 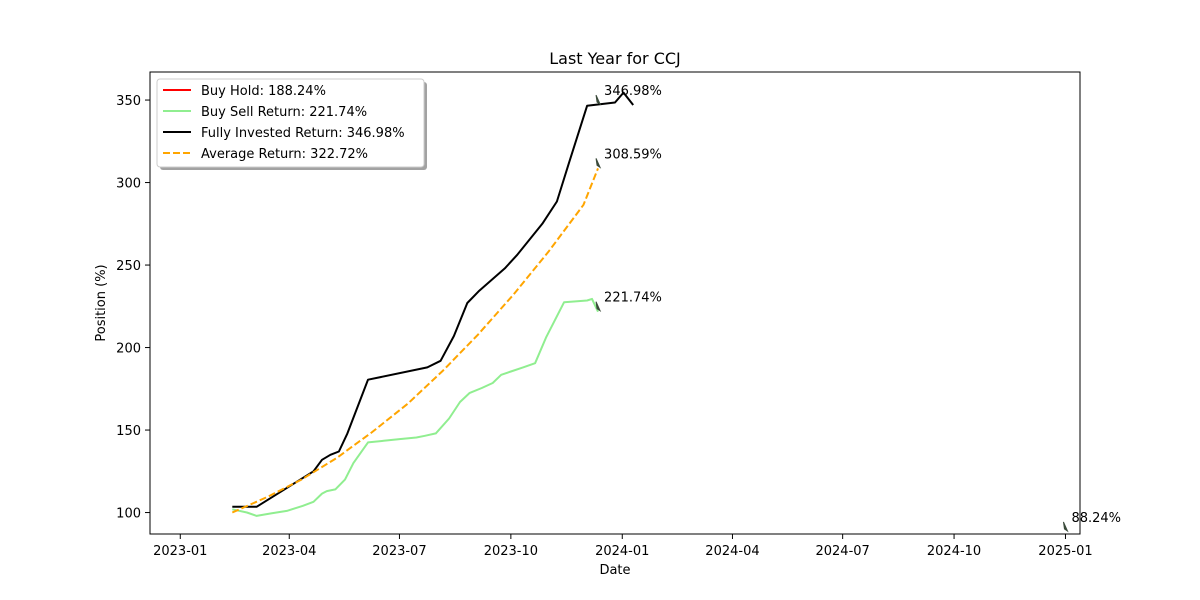 What do you see at coordinates (399, 551) in the screenshot?
I see `x-tick-label: 2023-07` at bounding box center [399, 551].